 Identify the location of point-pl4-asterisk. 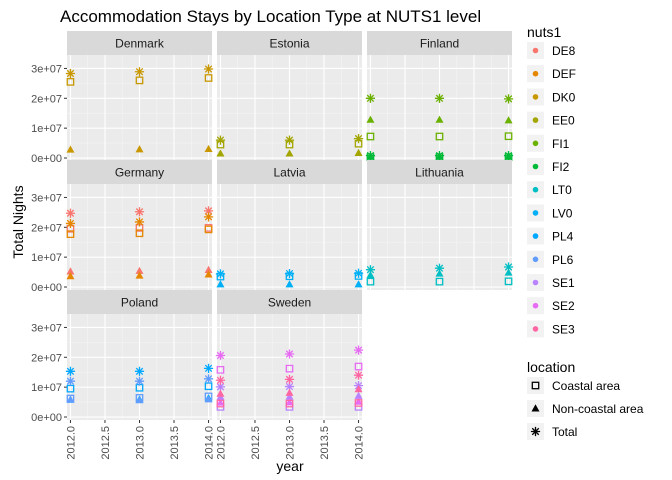
(208, 368).